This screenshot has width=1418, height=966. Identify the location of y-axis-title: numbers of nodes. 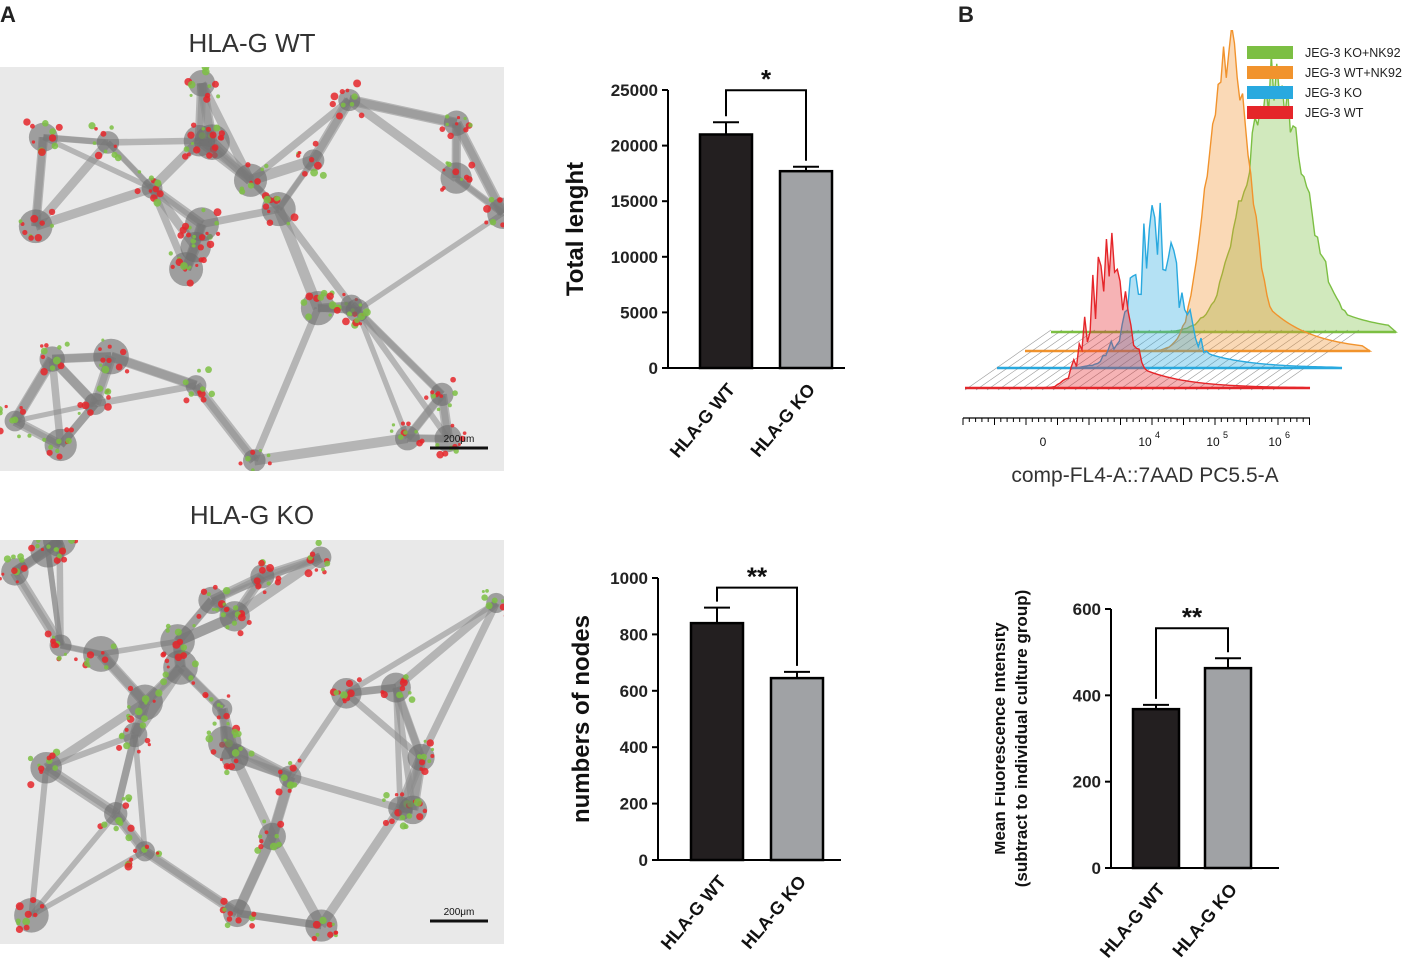
(581, 719).